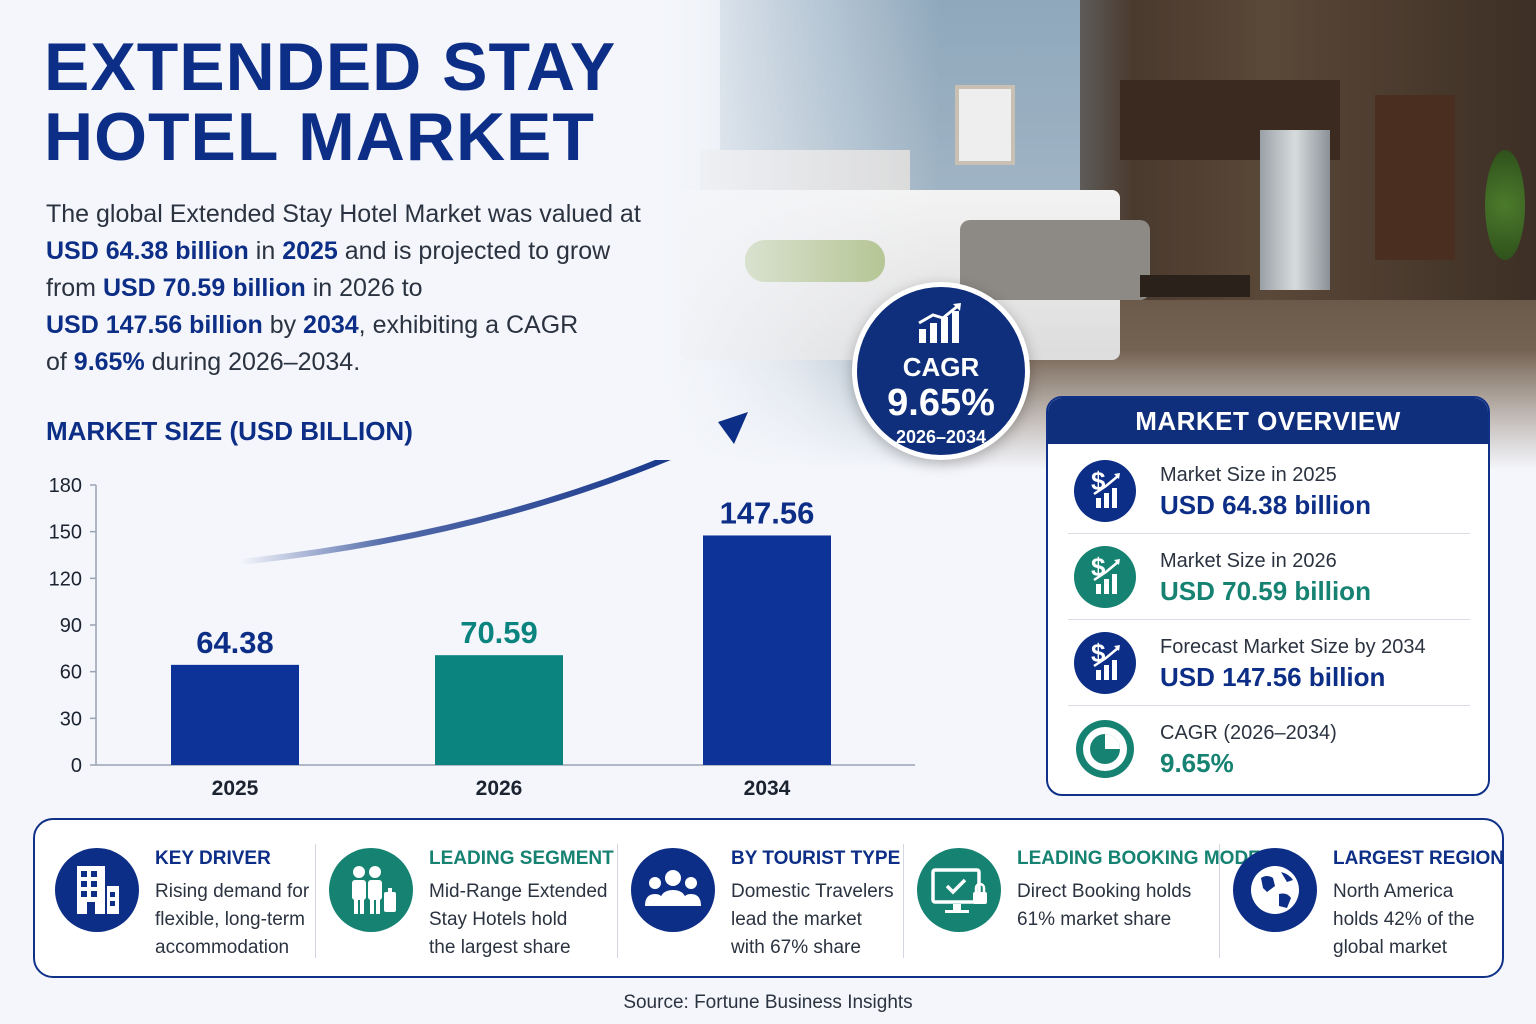 The width and height of the screenshot is (1536, 1024). I want to click on bar-2034, so click(767, 650).